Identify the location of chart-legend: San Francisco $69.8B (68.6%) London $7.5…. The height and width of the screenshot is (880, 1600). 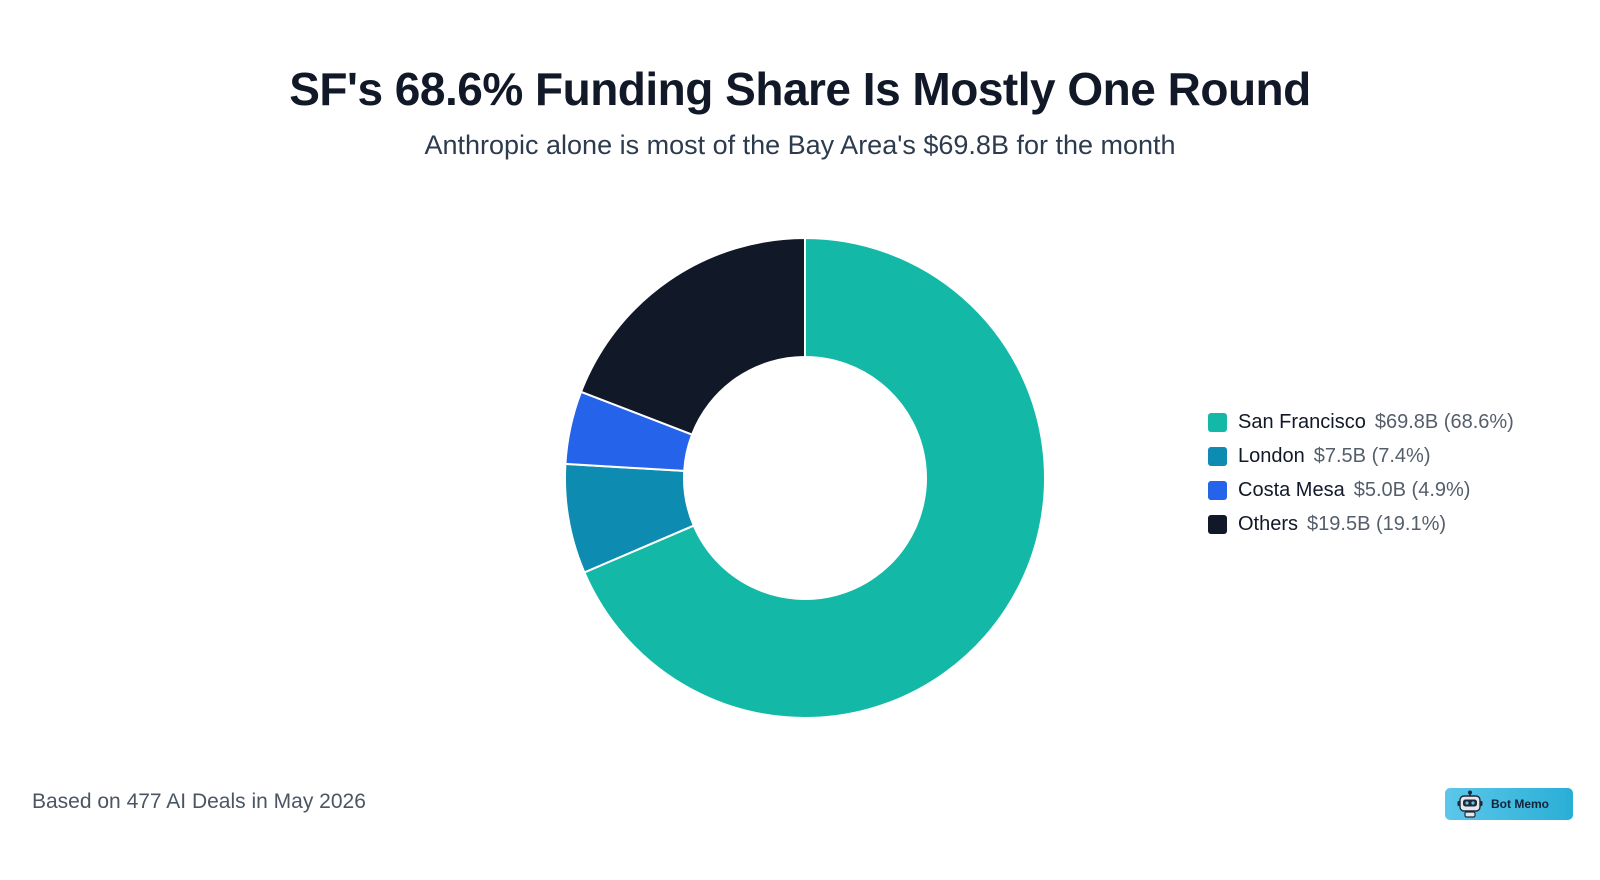
(1361, 473).